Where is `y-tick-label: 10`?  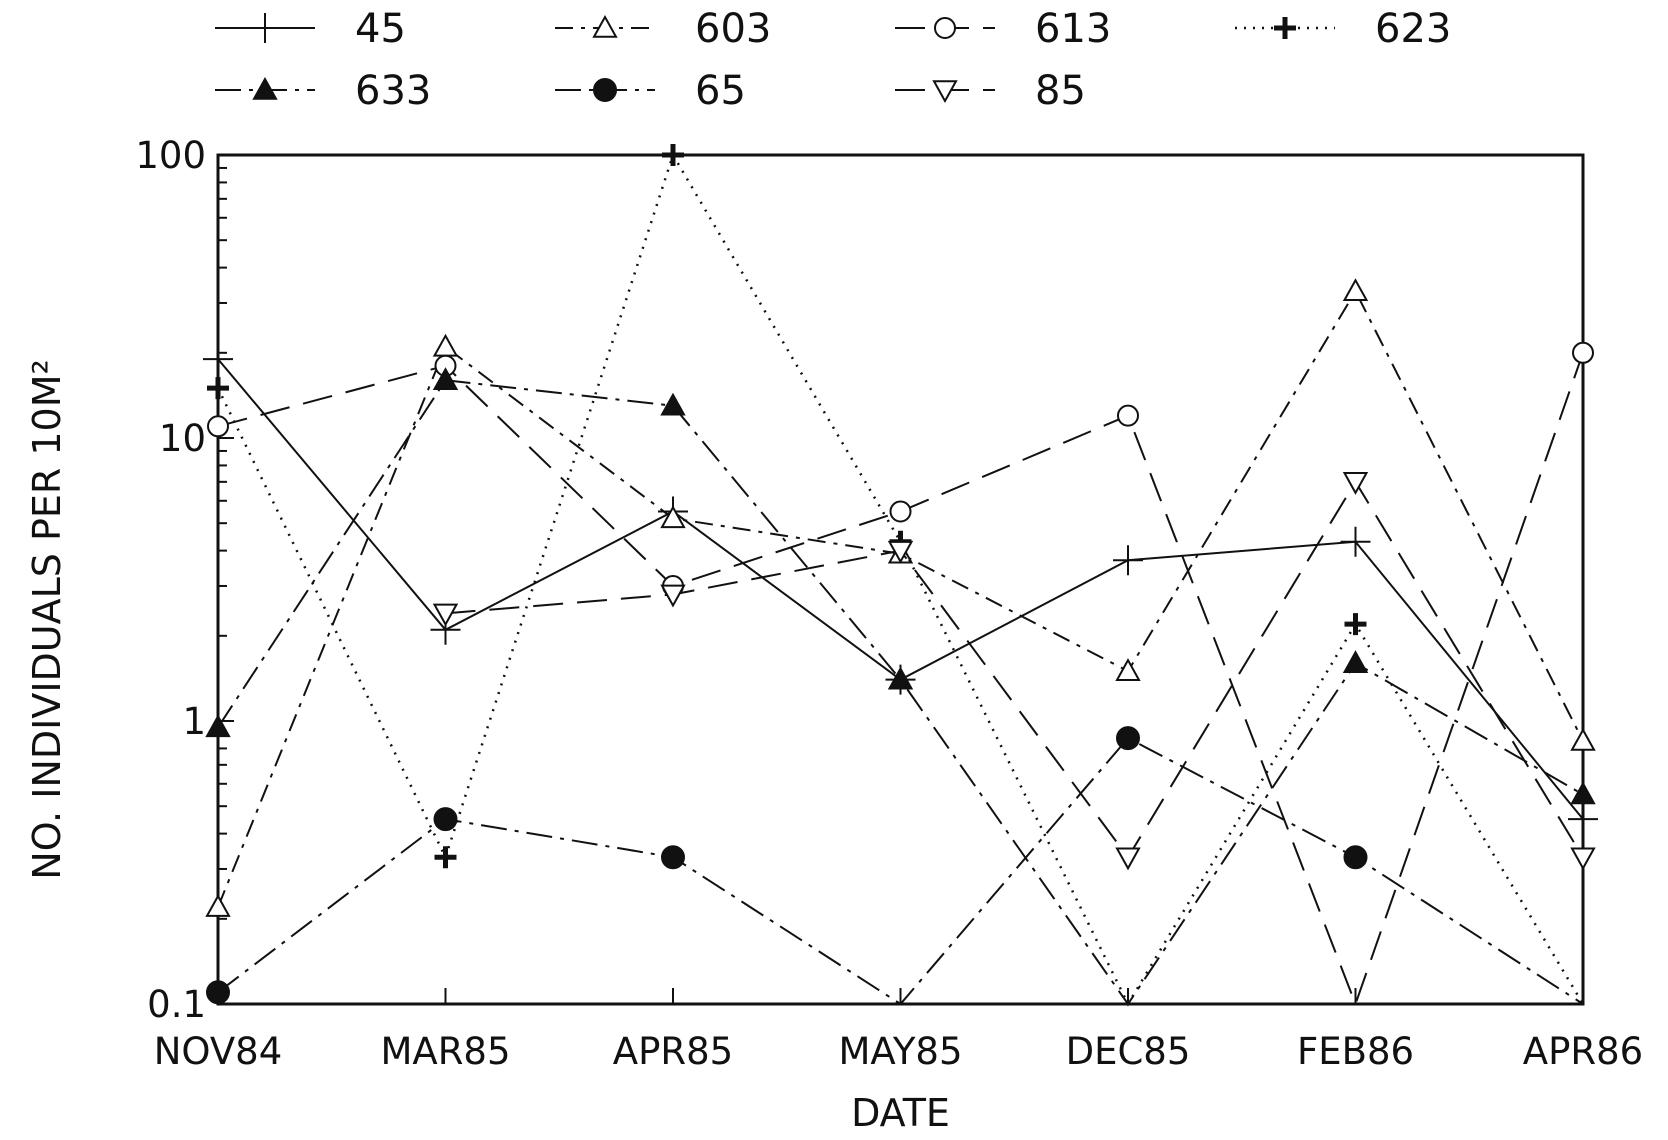 y-tick-label: 10 is located at coordinates (182, 438).